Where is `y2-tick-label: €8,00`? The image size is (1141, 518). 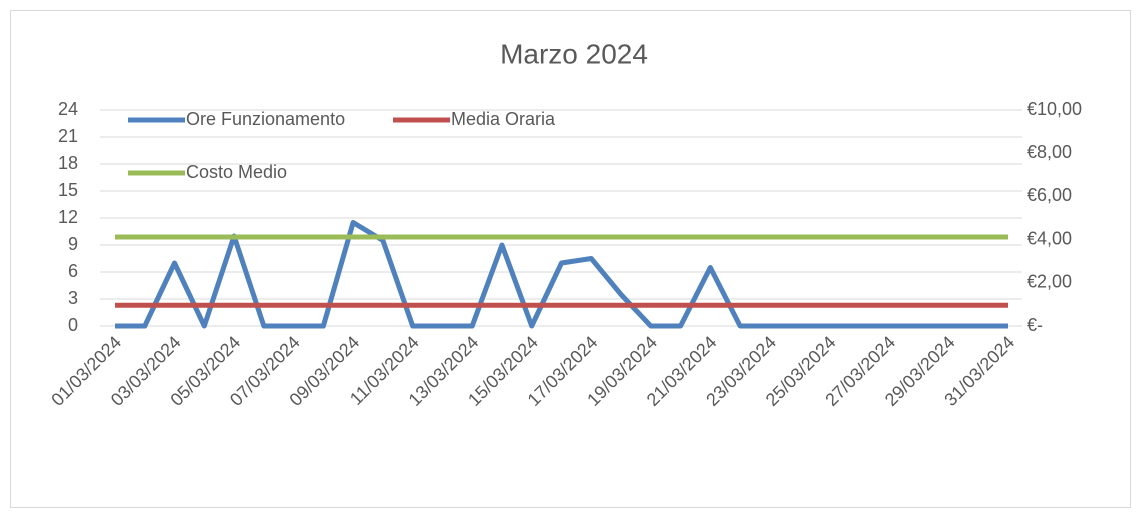
y2-tick-label: €8,00 is located at coordinates (1049, 152).